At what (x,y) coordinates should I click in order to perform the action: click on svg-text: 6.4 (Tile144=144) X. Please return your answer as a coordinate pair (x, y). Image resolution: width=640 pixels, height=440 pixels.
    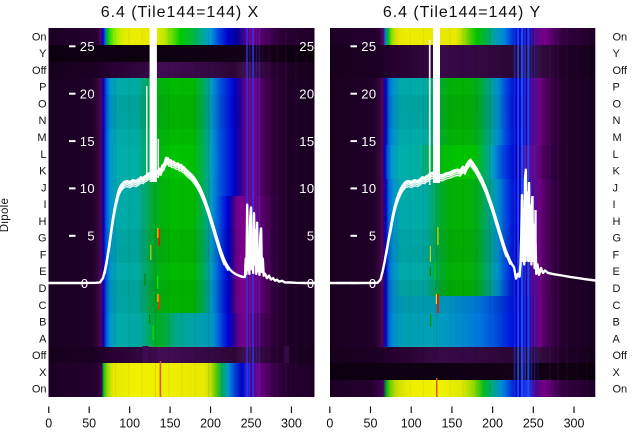
    Looking at the image, I should click on (180, 12).